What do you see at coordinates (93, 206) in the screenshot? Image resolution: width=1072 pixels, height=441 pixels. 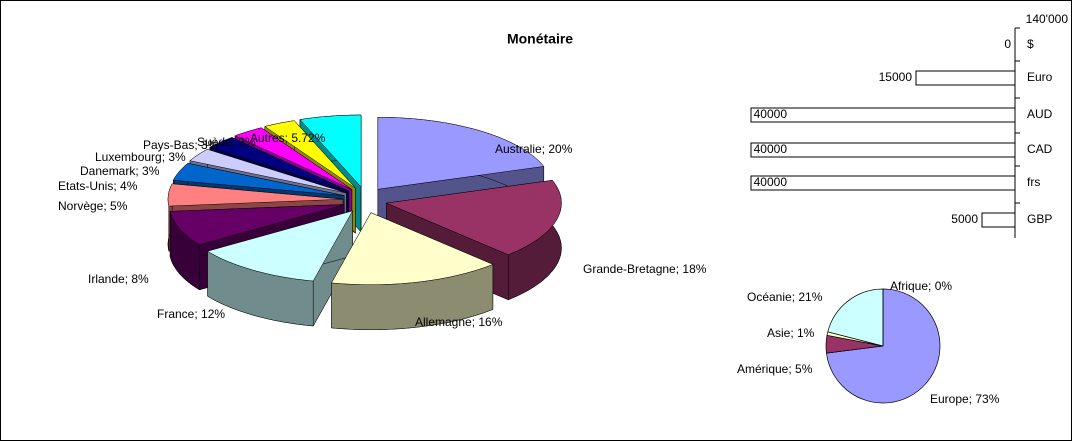 I see `data-label: Norvège; 5%` at bounding box center [93, 206].